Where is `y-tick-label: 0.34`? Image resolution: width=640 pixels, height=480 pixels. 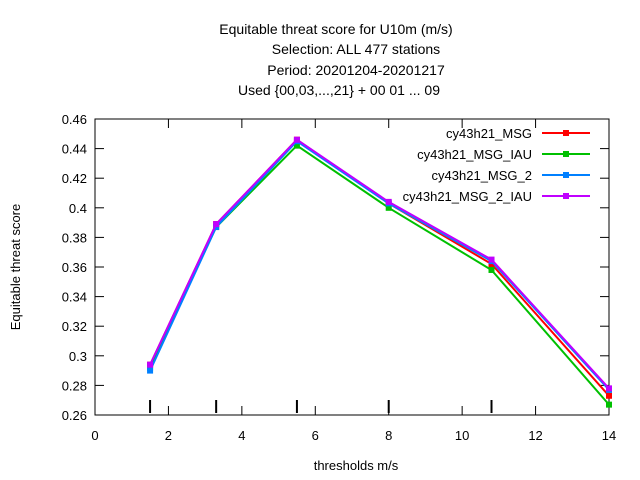
y-tick-label: 0.34 is located at coordinates (74, 297).